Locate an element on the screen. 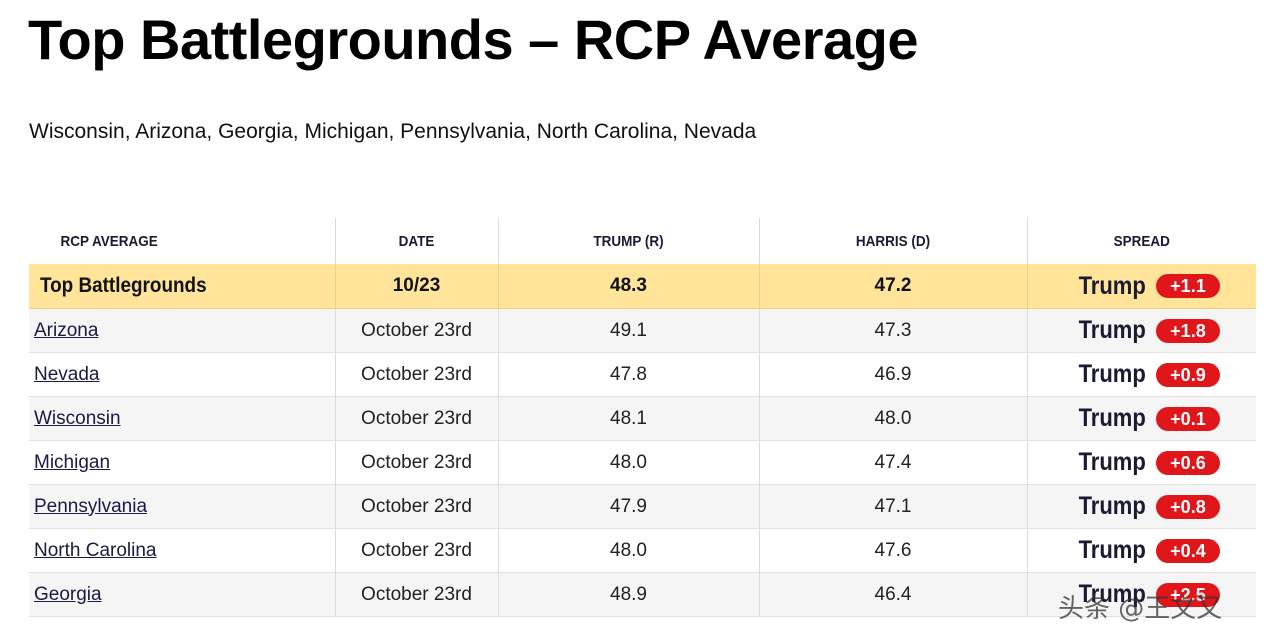 The image size is (1280, 644). harris-value: 46.9 is located at coordinates (892, 374).